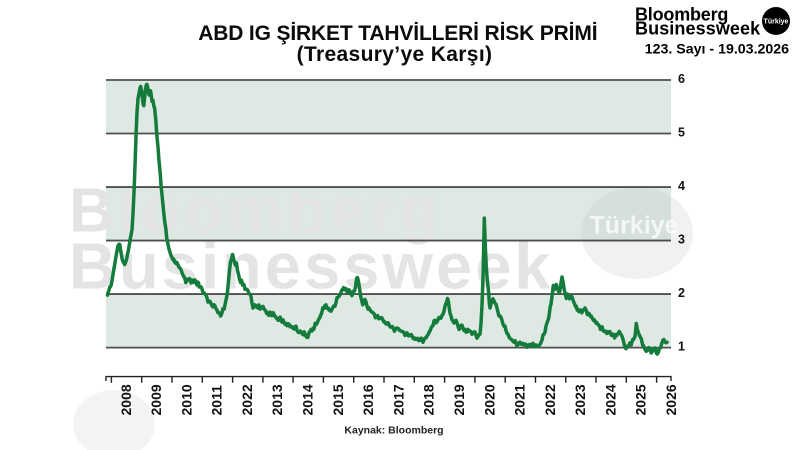  What do you see at coordinates (459, 399) in the screenshot?
I see `svg-text: 2019` at bounding box center [459, 399].